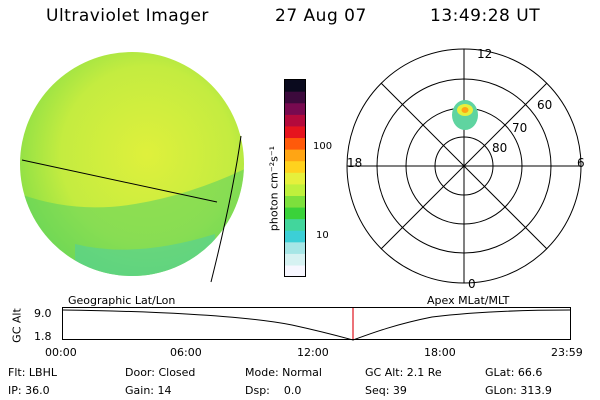 This screenshot has height=400, width=600. Describe the element at coordinates (500, 148) in the screenshot. I see `lat-label-80: 80` at that location.